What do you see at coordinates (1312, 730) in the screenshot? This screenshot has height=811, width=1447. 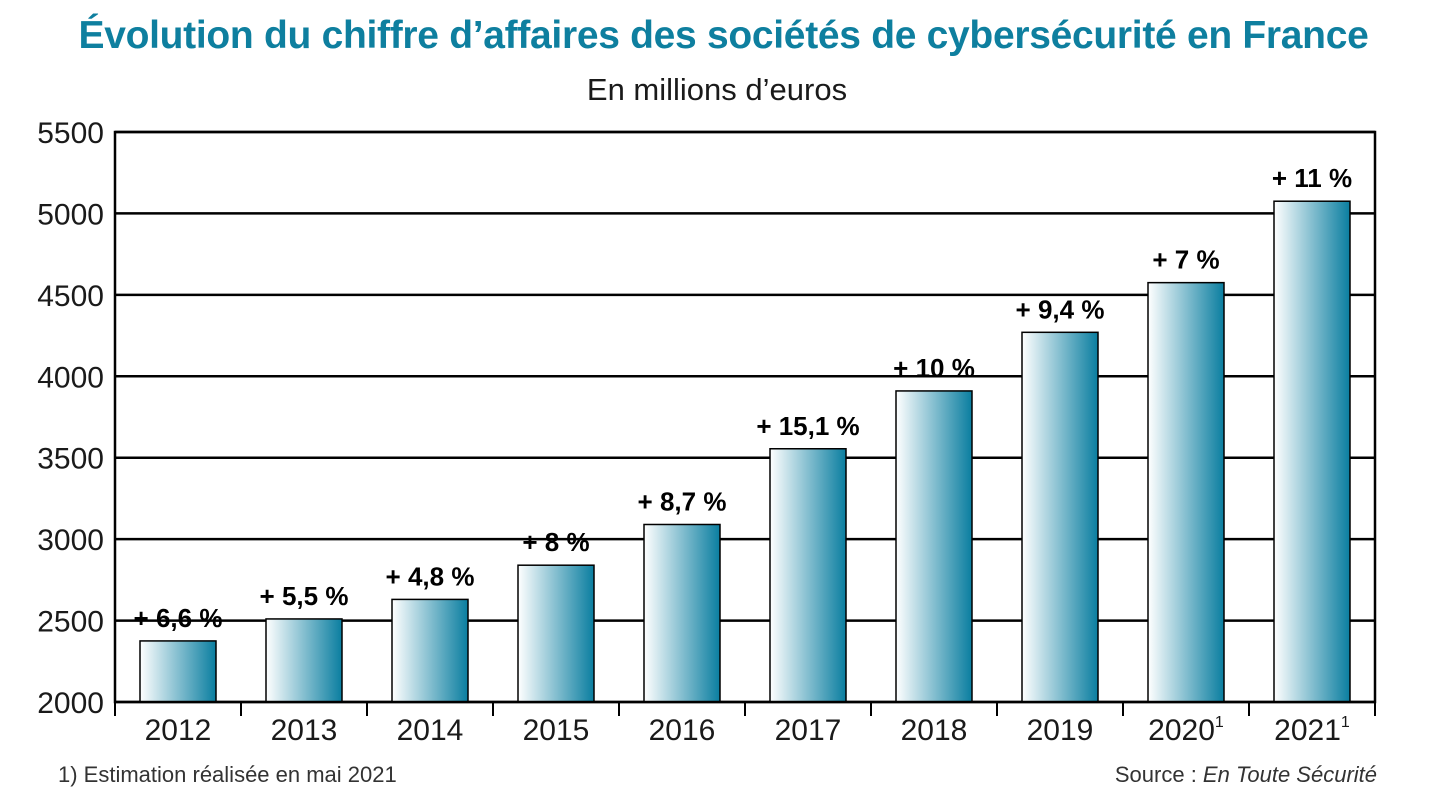 I see `x-tick-label: 20211` at bounding box center [1312, 730].